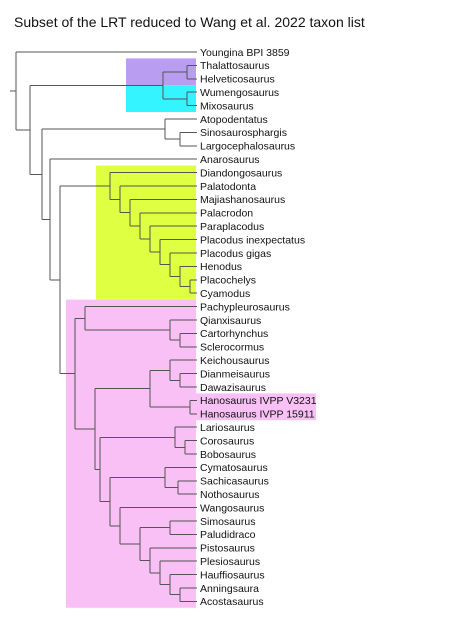 This screenshot has width=474, height=622. Describe the element at coordinates (241, 173) in the screenshot. I see `taxon-label: Diandongosaurus` at that location.